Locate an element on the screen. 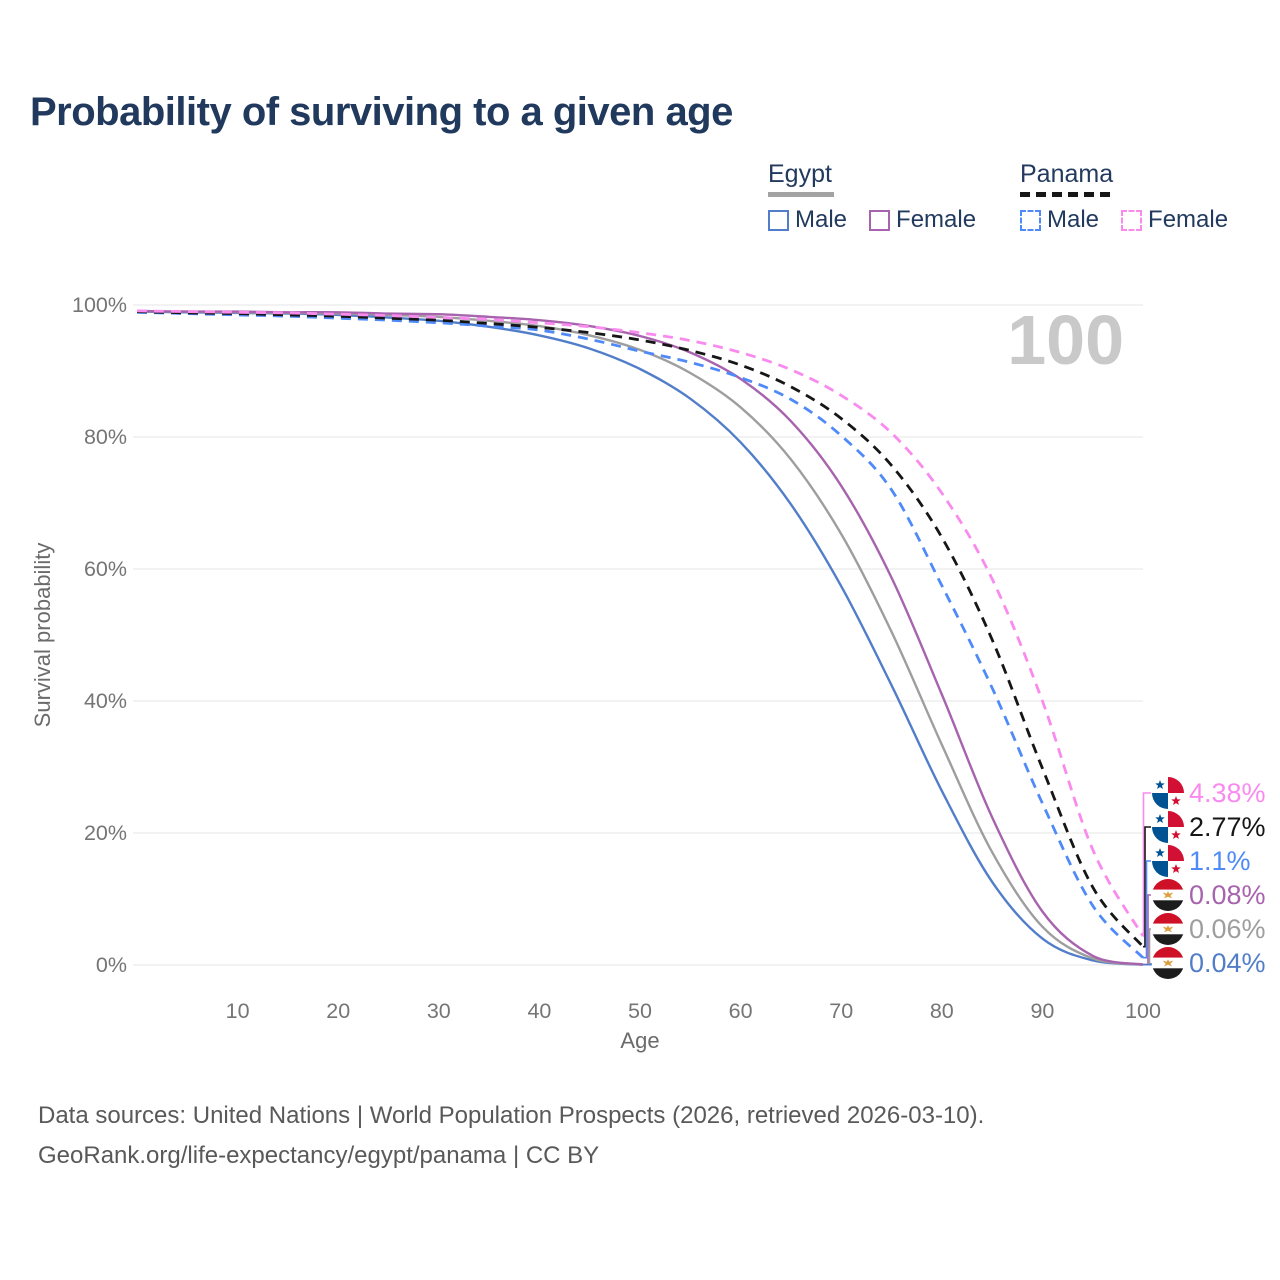 The height and width of the screenshot is (1280, 1280). y-tick-label: 40% is located at coordinates (105, 701).